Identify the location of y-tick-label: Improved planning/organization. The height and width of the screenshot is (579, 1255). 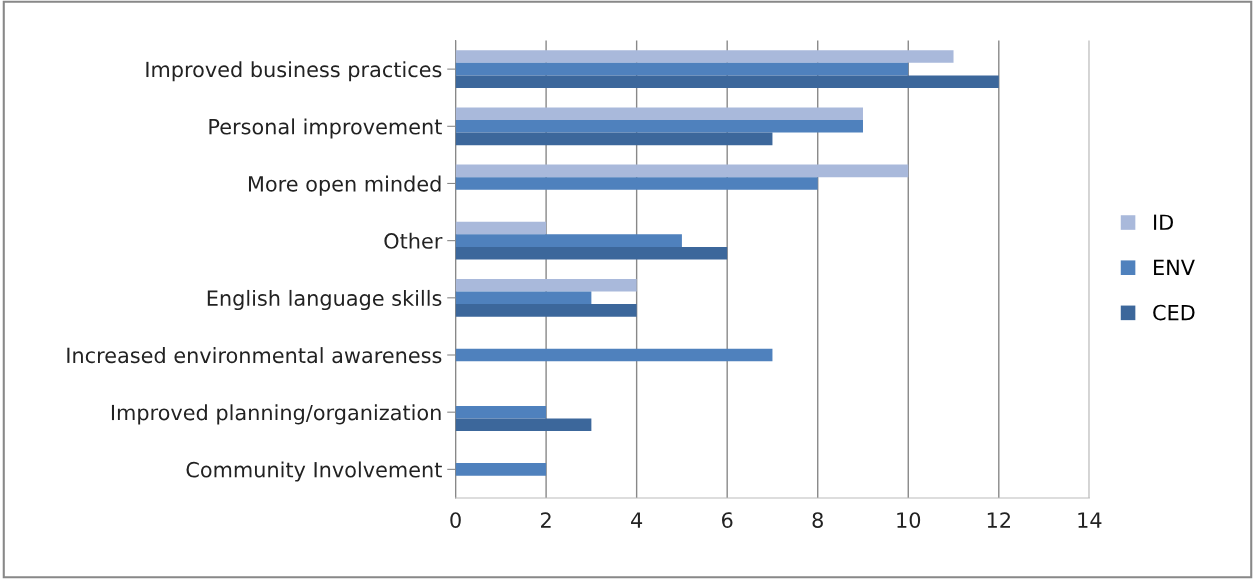
(276, 414).